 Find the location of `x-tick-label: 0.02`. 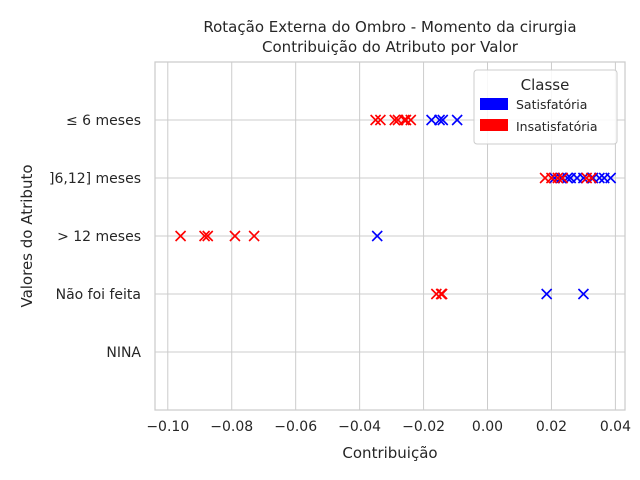

x-tick-label: 0.02 is located at coordinates (551, 427).